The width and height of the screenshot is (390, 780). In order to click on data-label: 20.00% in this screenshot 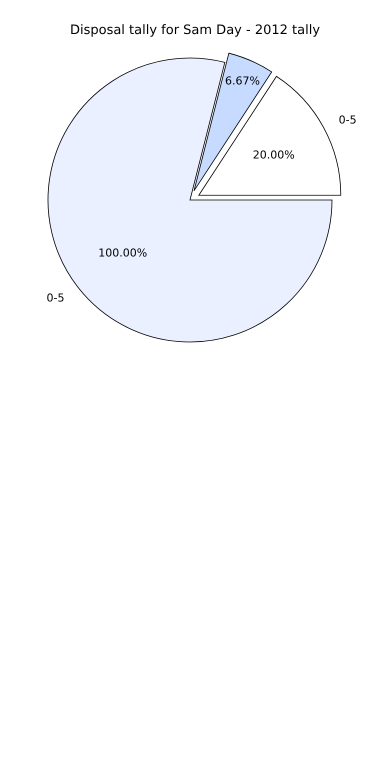, I will do `click(273, 155)`.